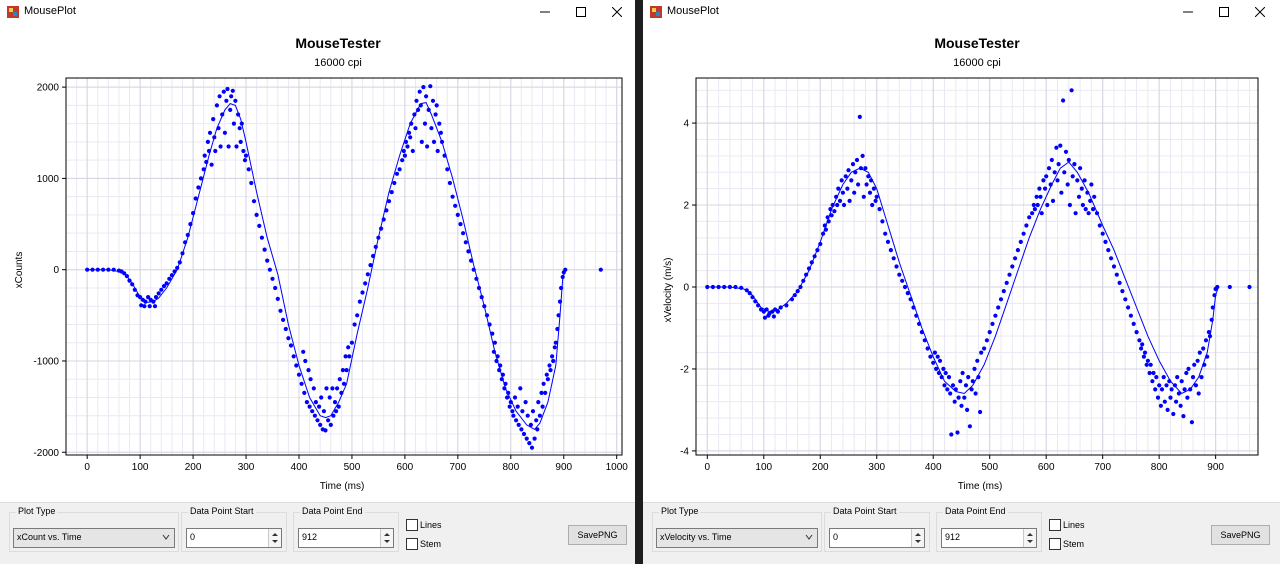  Describe the element at coordinates (668, 289) in the screenshot. I see `y-axis-label: xVelocity (m/s)` at that location.